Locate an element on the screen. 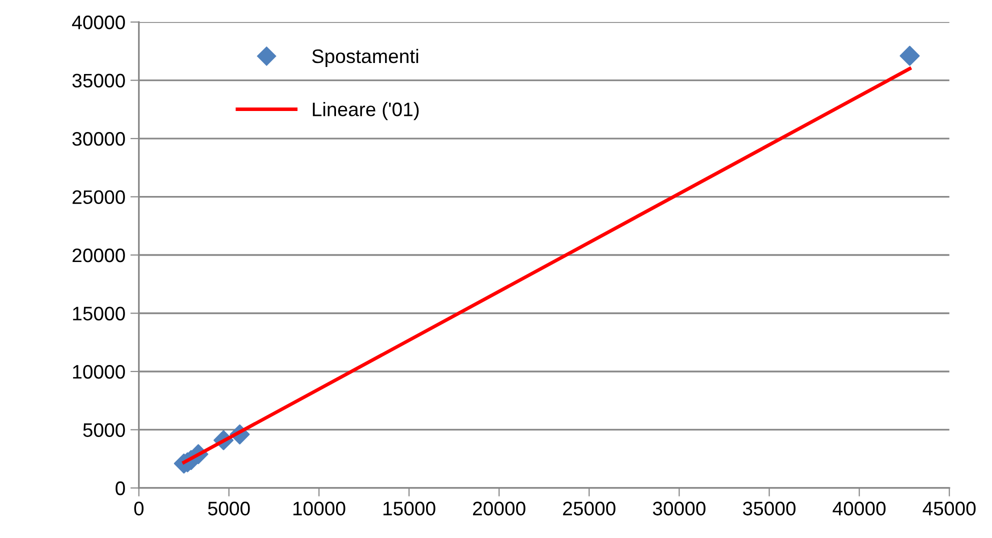  y-tick-label: 15000 is located at coordinates (99, 313).